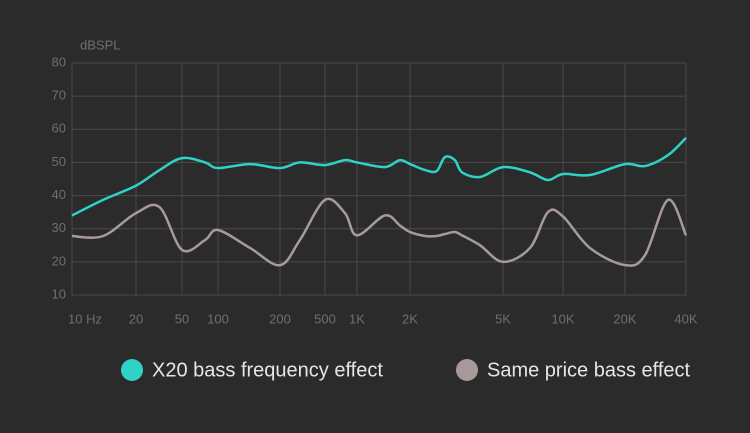  What do you see at coordinates (267, 370) in the screenshot?
I see `legend-label: X20 bass frequency effect` at bounding box center [267, 370].